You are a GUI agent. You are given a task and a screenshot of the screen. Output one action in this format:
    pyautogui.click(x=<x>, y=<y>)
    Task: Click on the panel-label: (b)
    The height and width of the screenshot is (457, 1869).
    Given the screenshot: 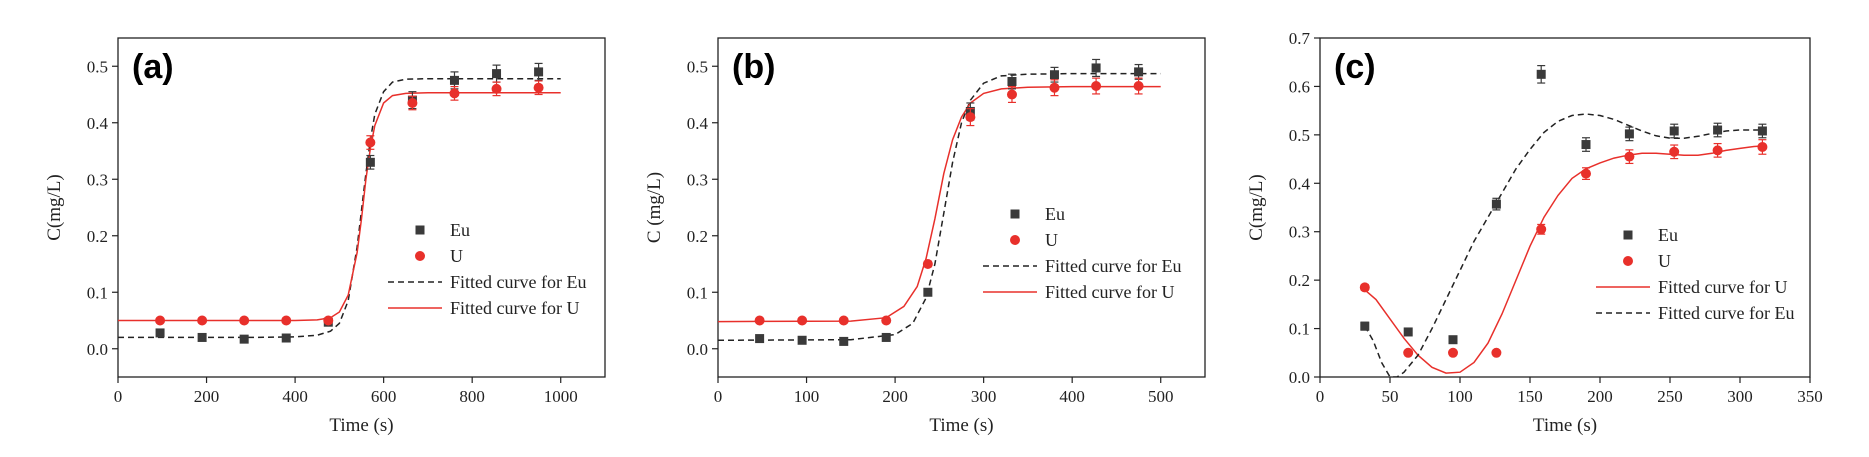 What is the action you would take?
    pyautogui.click(x=753, y=67)
    